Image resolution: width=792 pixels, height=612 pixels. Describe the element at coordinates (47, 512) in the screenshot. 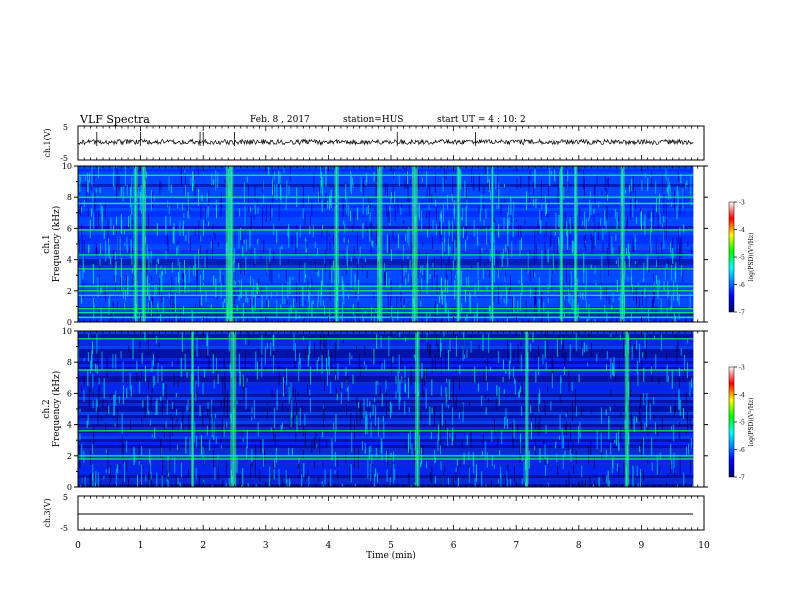

I see `ch3-waveform-ylabel: ch.3(V)` at that location.